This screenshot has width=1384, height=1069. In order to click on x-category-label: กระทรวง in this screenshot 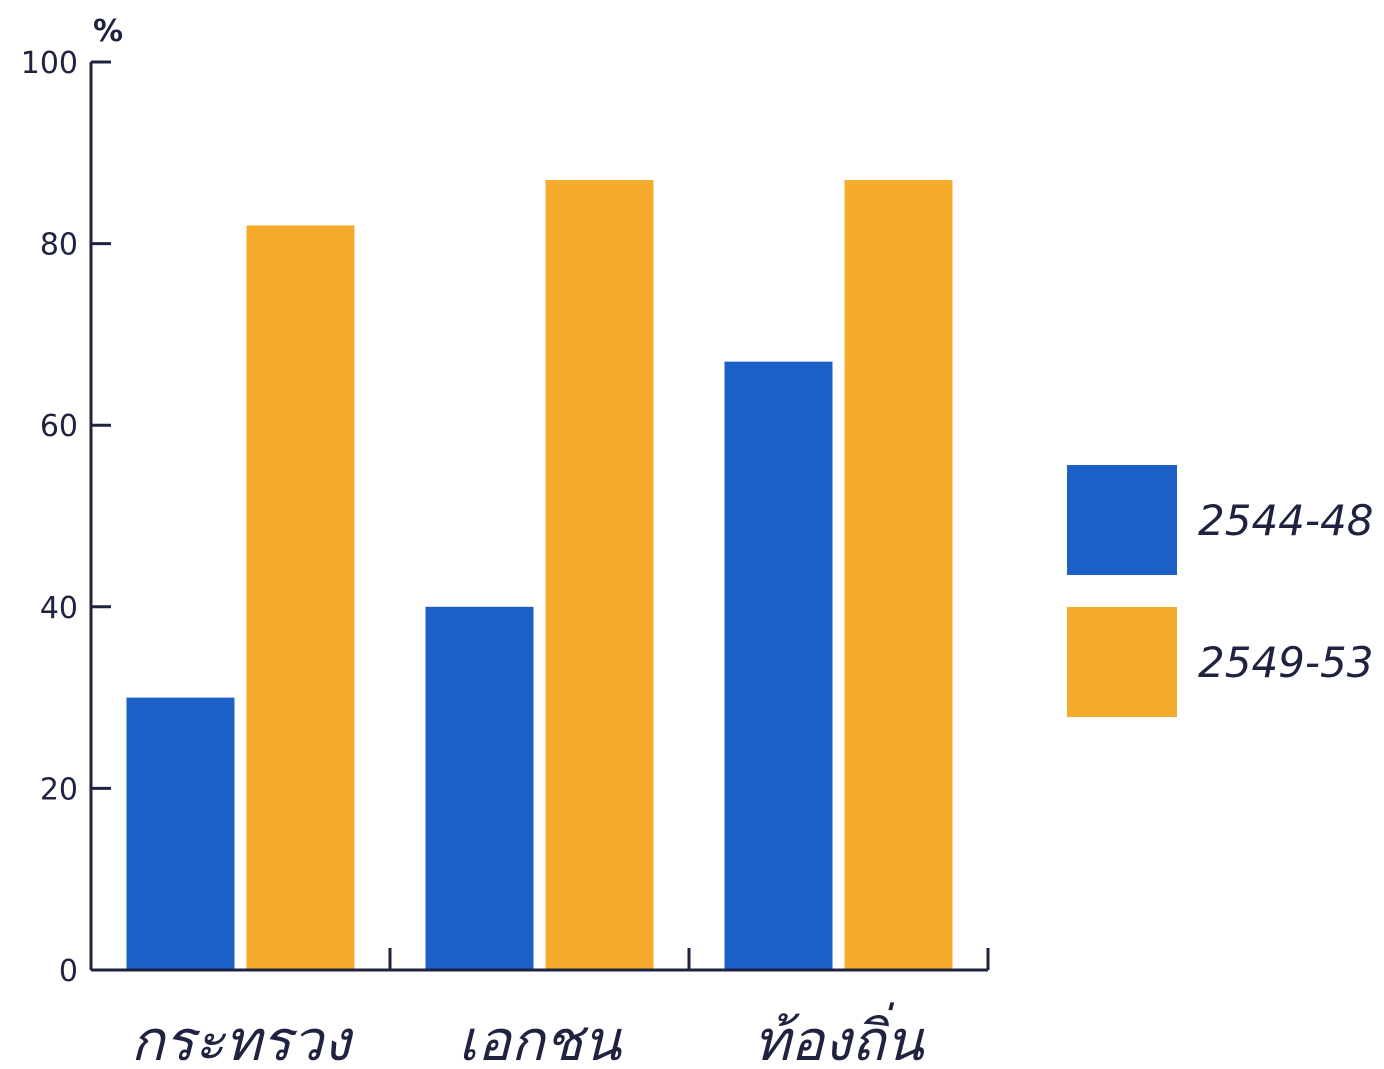, I will do `click(243, 1039)`.